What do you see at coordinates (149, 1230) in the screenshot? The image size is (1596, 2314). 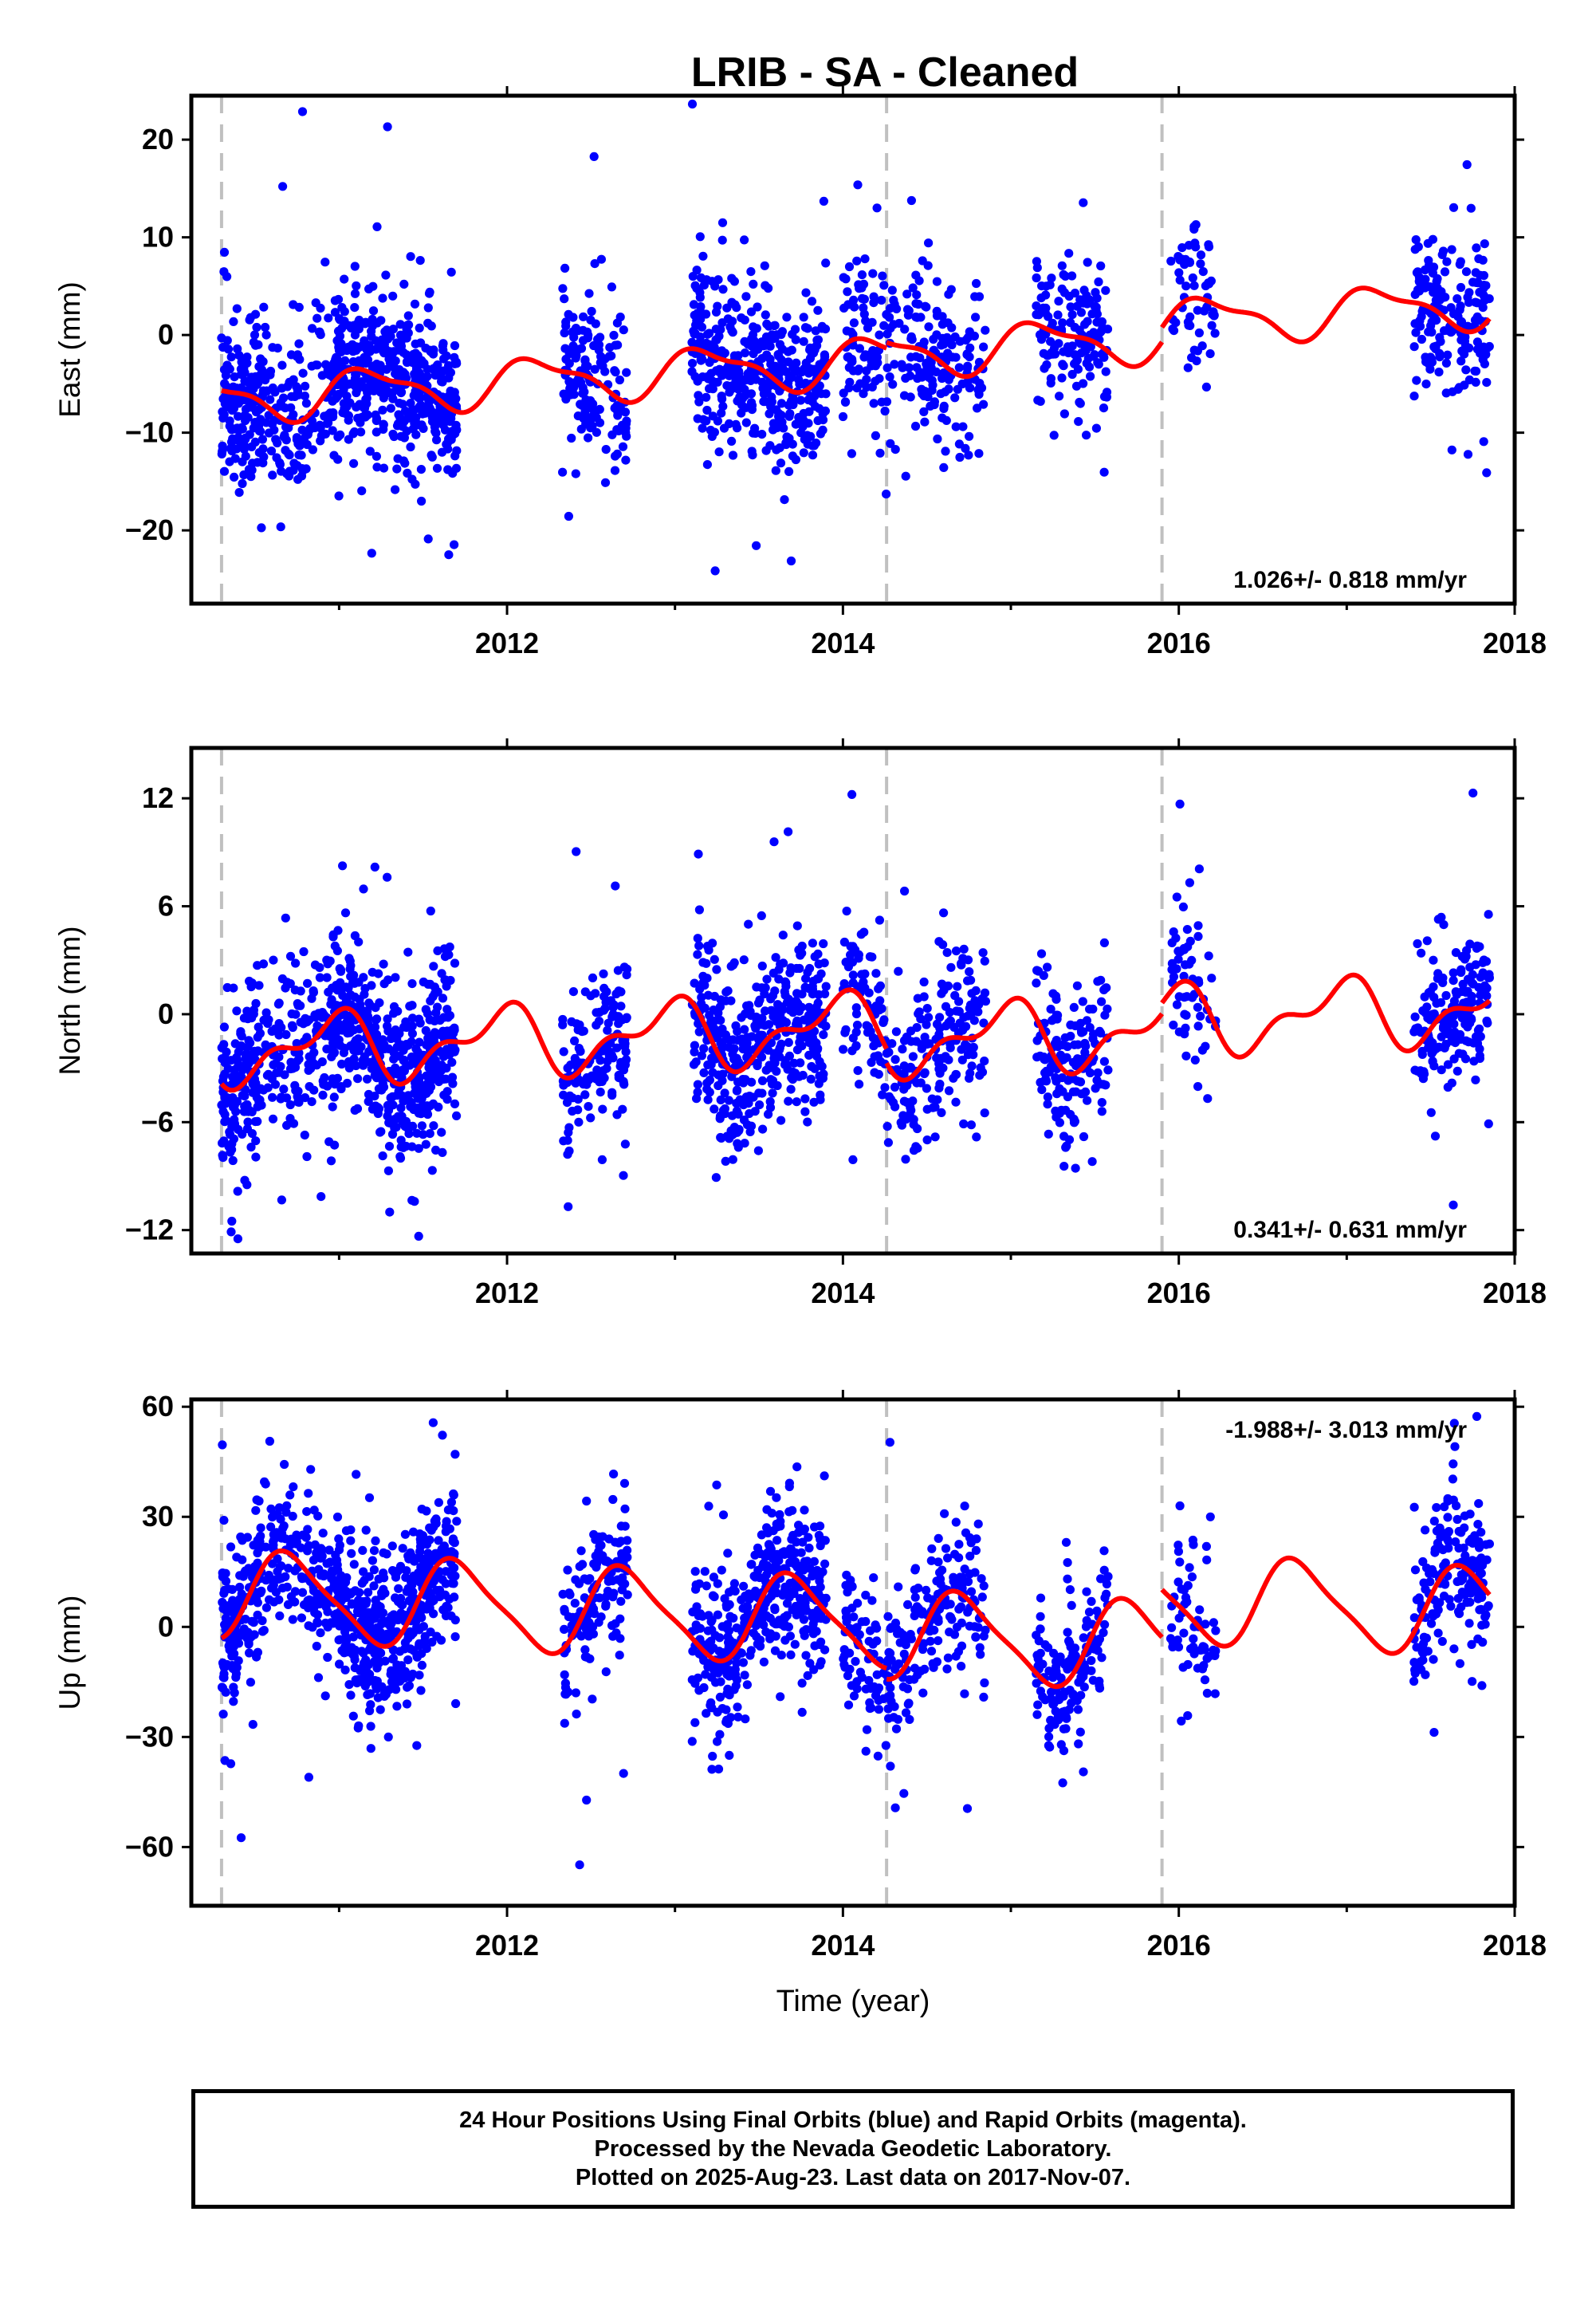 I see `y-tick-label: −12` at bounding box center [149, 1230].